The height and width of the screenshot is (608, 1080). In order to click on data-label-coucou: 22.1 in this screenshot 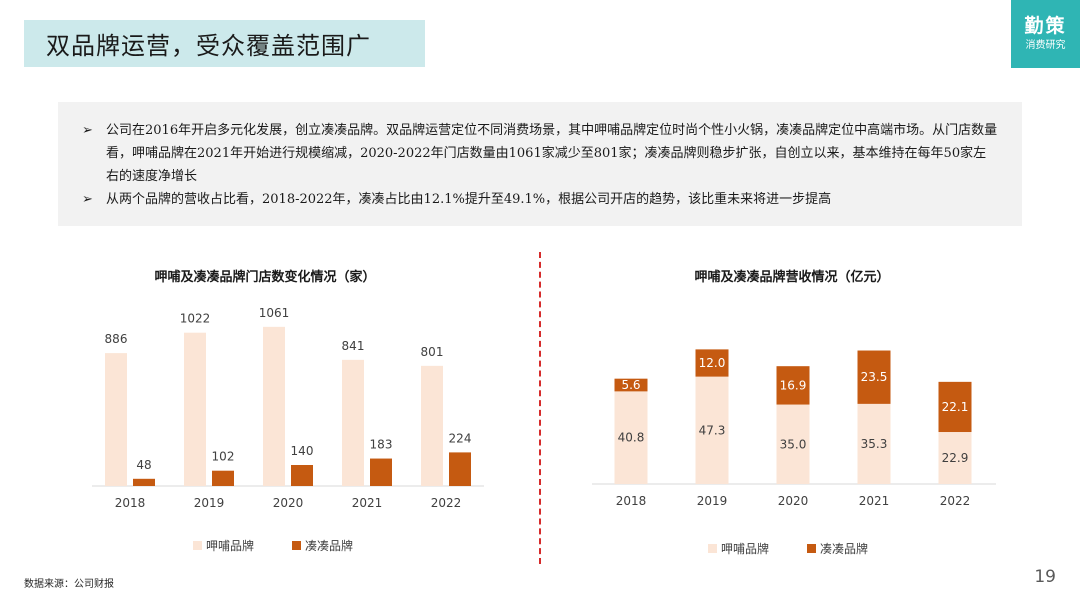, I will do `click(955, 407)`.